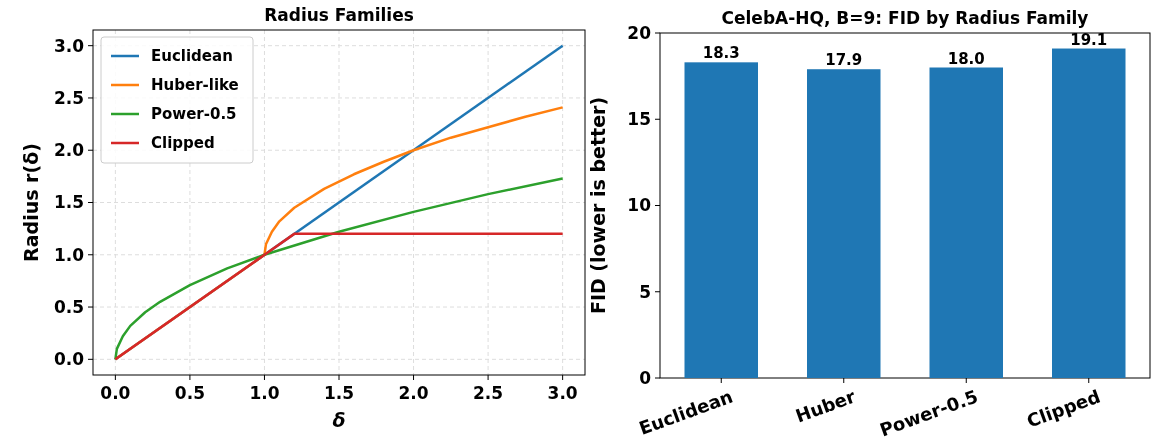 This screenshot has height=445, width=1156. What do you see at coordinates (68, 202) in the screenshot?
I see `y-tick-label: 1.5` at bounding box center [68, 202].